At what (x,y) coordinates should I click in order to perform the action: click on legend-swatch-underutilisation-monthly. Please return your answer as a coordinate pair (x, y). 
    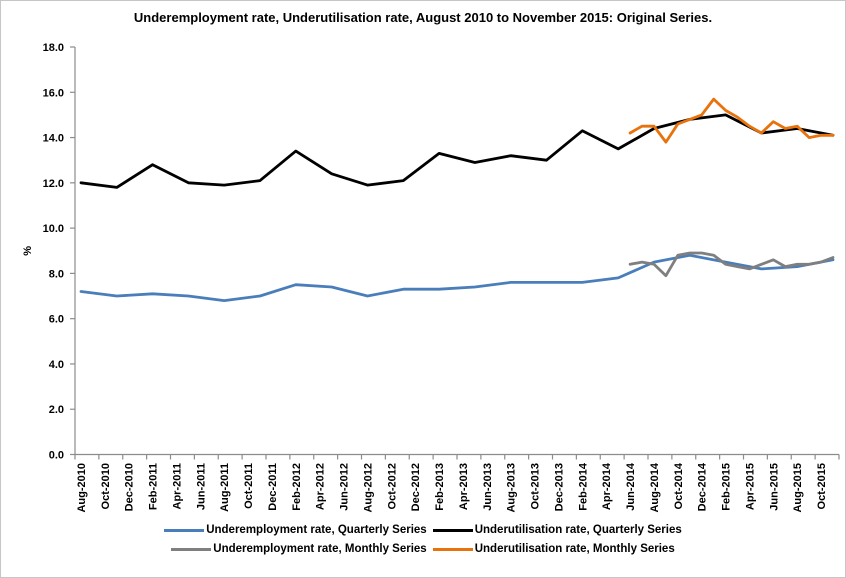
    Looking at the image, I should click on (452, 549).